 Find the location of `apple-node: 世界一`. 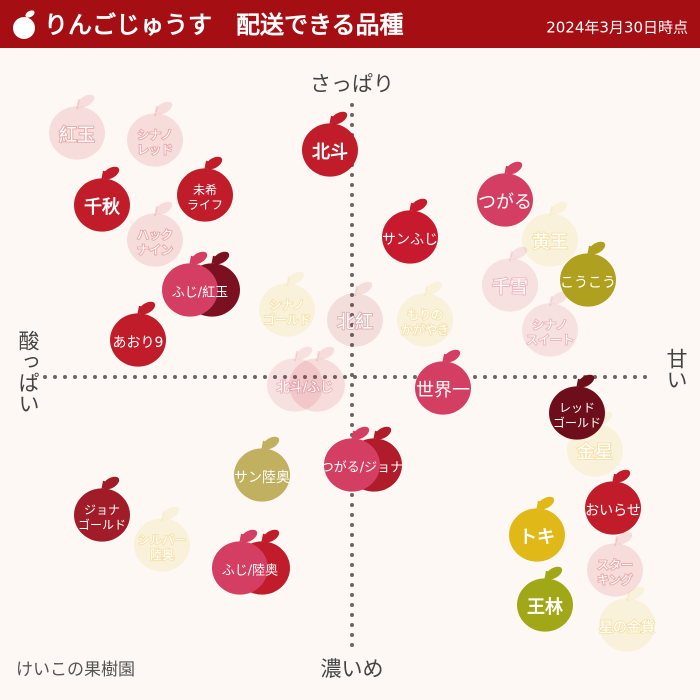

apple-node: 世界一 is located at coordinates (443, 382).